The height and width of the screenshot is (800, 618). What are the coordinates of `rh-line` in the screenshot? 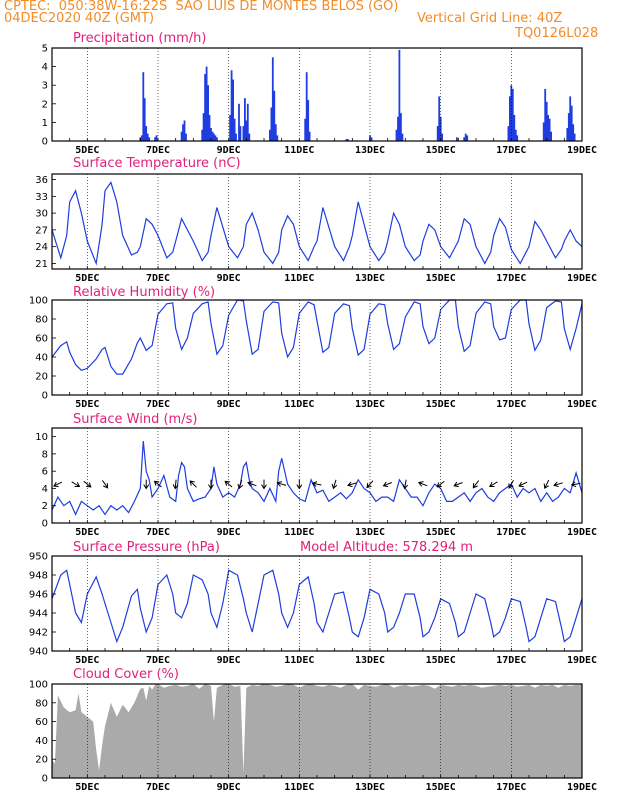 It's located at (317, 337).